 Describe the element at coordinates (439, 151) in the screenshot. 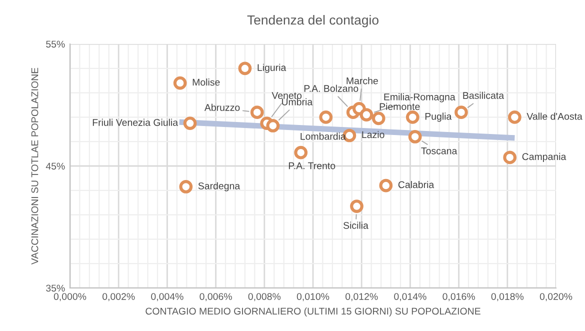

I see `annotation: Toscana` at that location.